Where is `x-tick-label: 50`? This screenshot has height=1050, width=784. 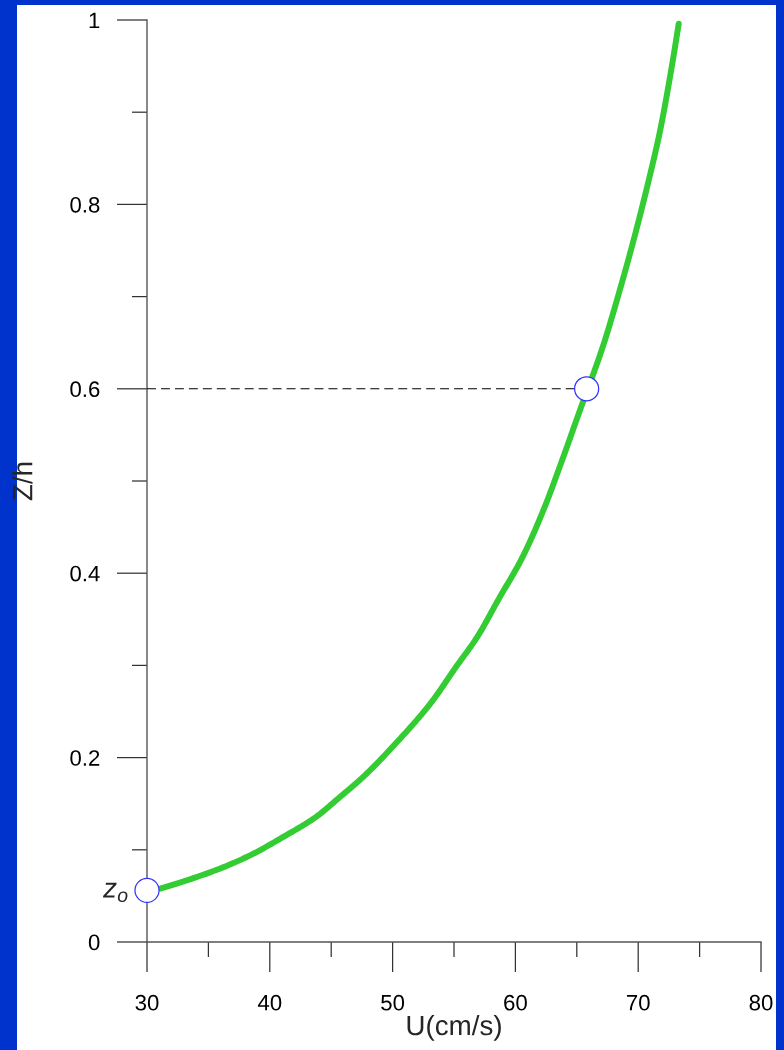
x-tick-label: 50 is located at coordinates (393, 1002).